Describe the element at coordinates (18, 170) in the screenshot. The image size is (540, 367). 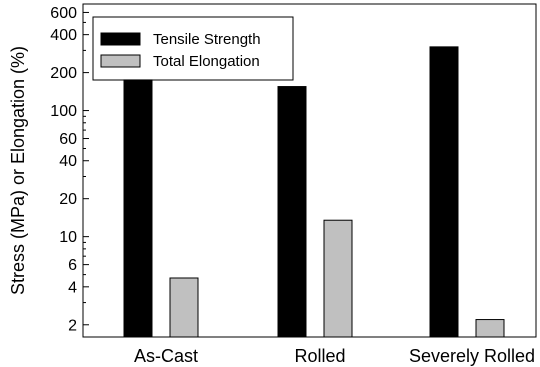
I see `y-axis-label: Stress (MPa) or Elongation (%)` at that location.